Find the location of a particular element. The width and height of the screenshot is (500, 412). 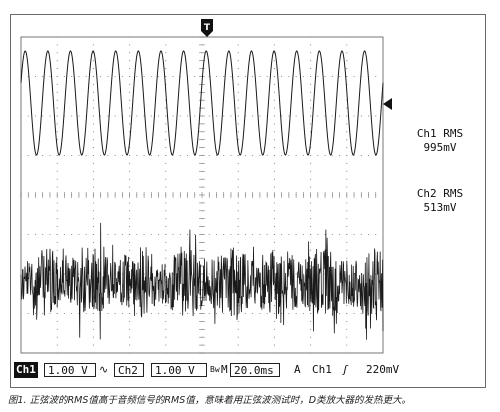

ch1-rms-value: 995mV is located at coordinates (440, 147).